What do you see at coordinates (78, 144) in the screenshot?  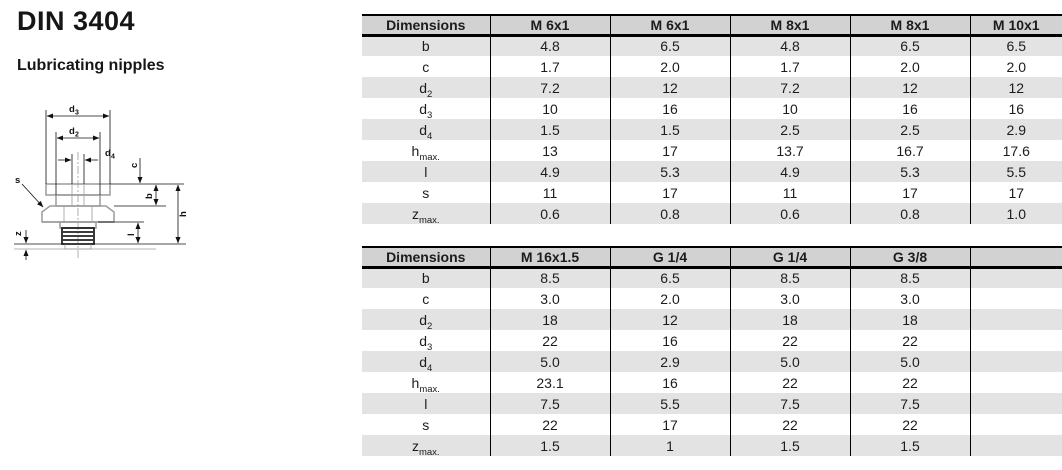 I see `dimension-d3: d 3` at bounding box center [78, 144].